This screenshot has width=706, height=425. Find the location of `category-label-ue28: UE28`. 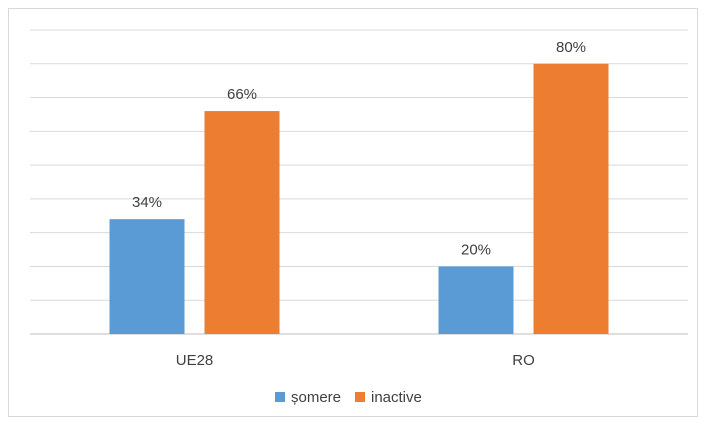

category-label-ue28: UE28 is located at coordinates (195, 360).